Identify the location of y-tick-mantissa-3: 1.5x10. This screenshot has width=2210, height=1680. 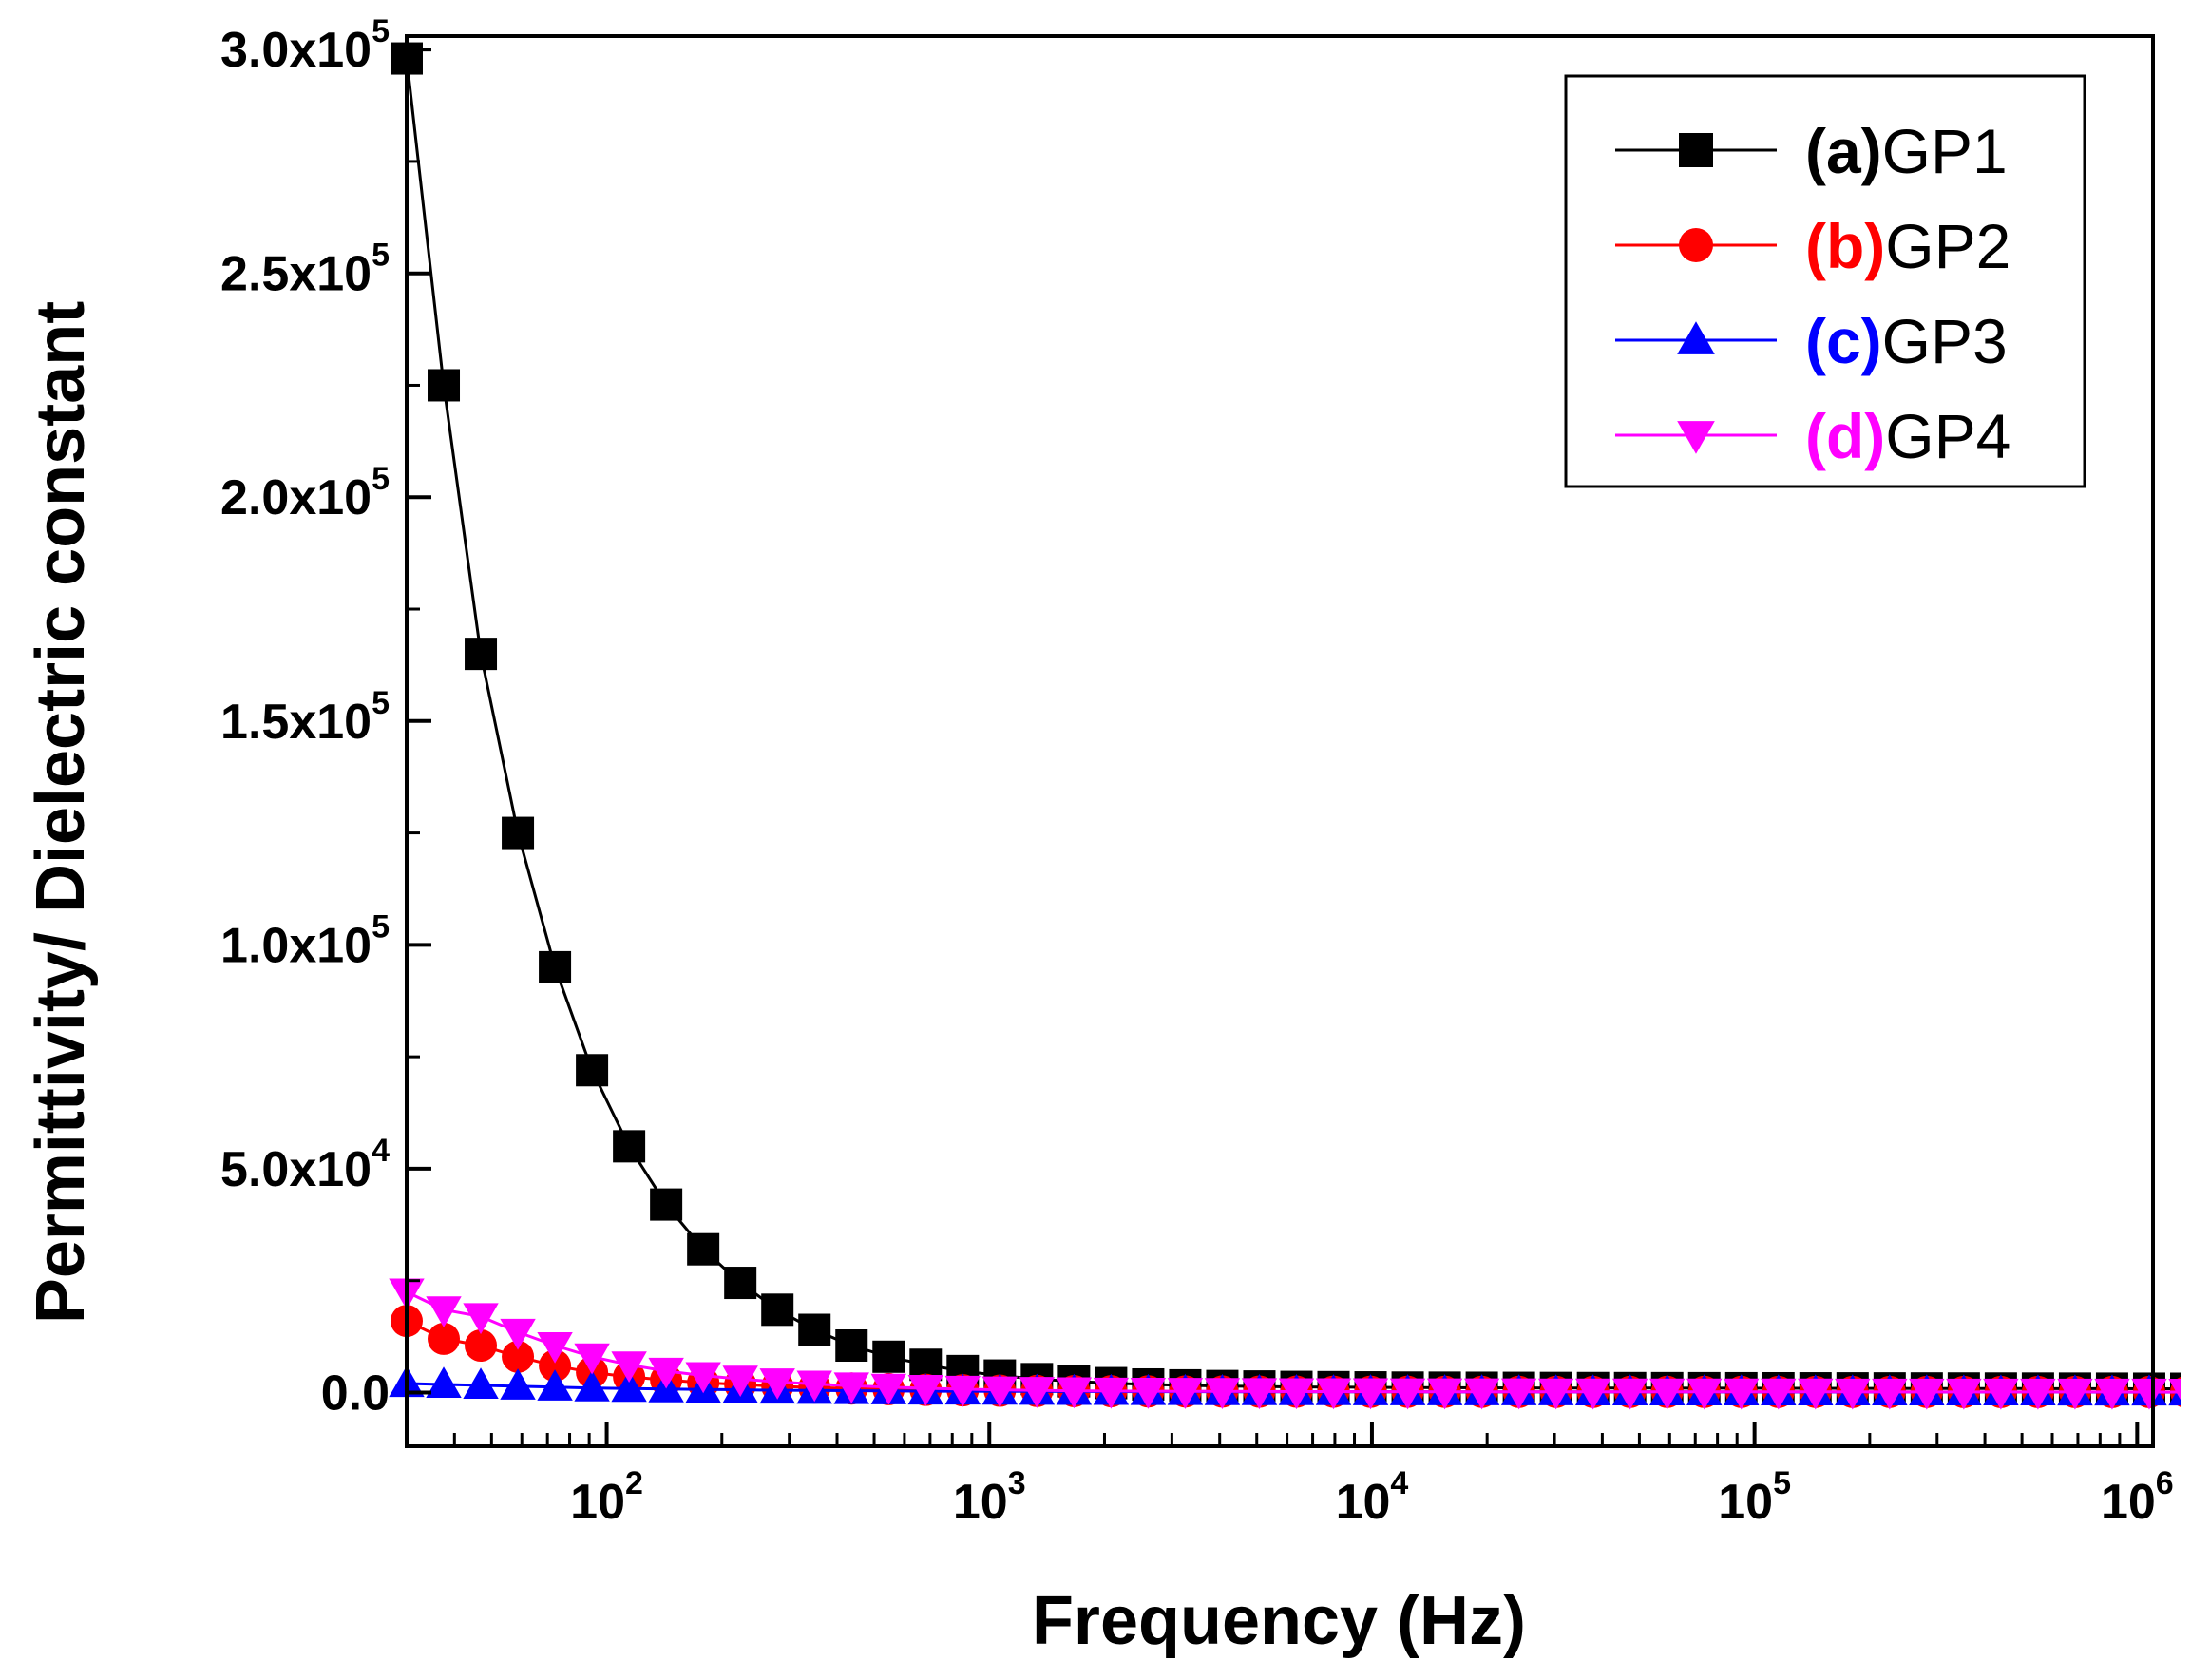
(296, 722).